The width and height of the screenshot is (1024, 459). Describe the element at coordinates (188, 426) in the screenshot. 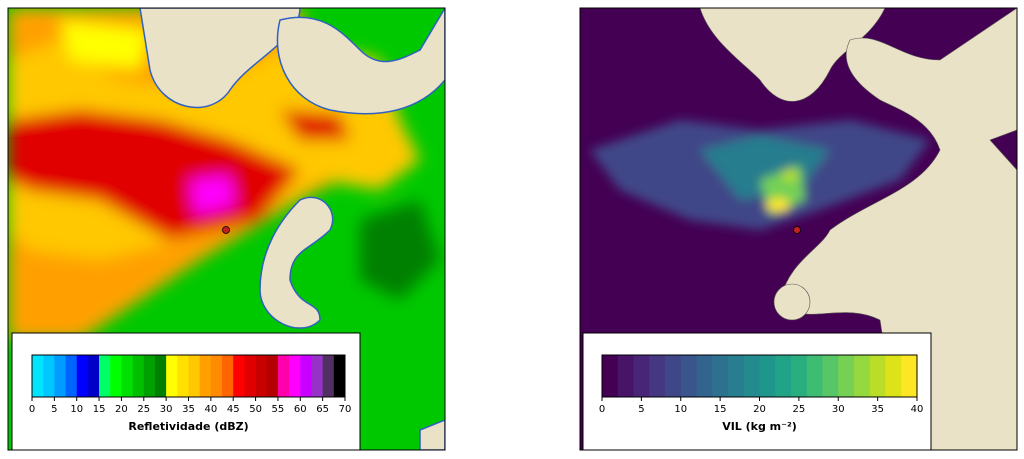

I see `colorbar-label: Refletividade (dBZ)` at that location.